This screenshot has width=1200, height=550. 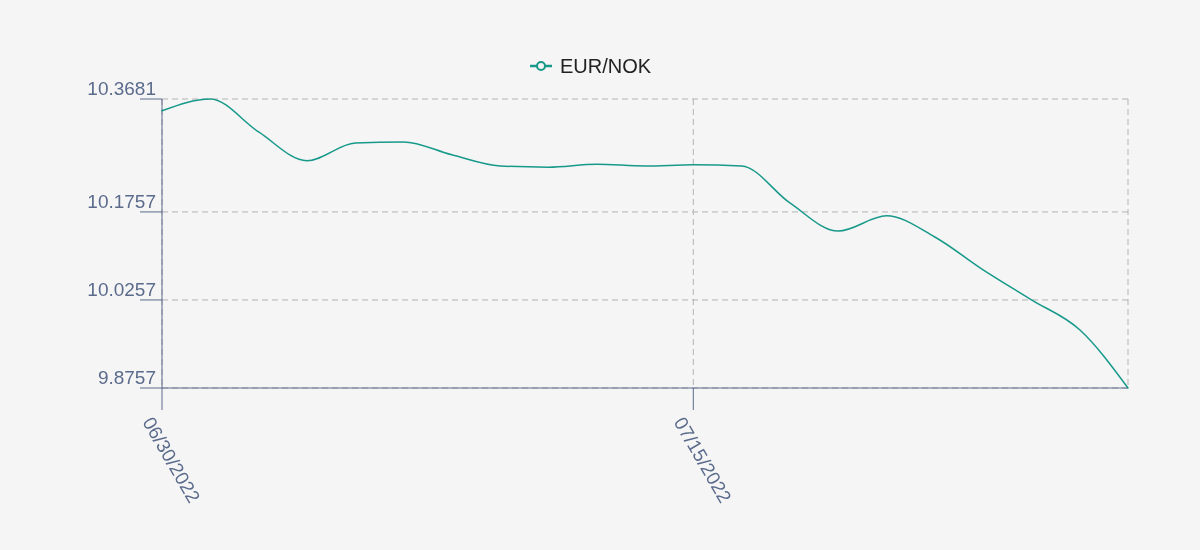 What do you see at coordinates (121, 88) in the screenshot?
I see `y-tick-label: 10.3681` at bounding box center [121, 88].